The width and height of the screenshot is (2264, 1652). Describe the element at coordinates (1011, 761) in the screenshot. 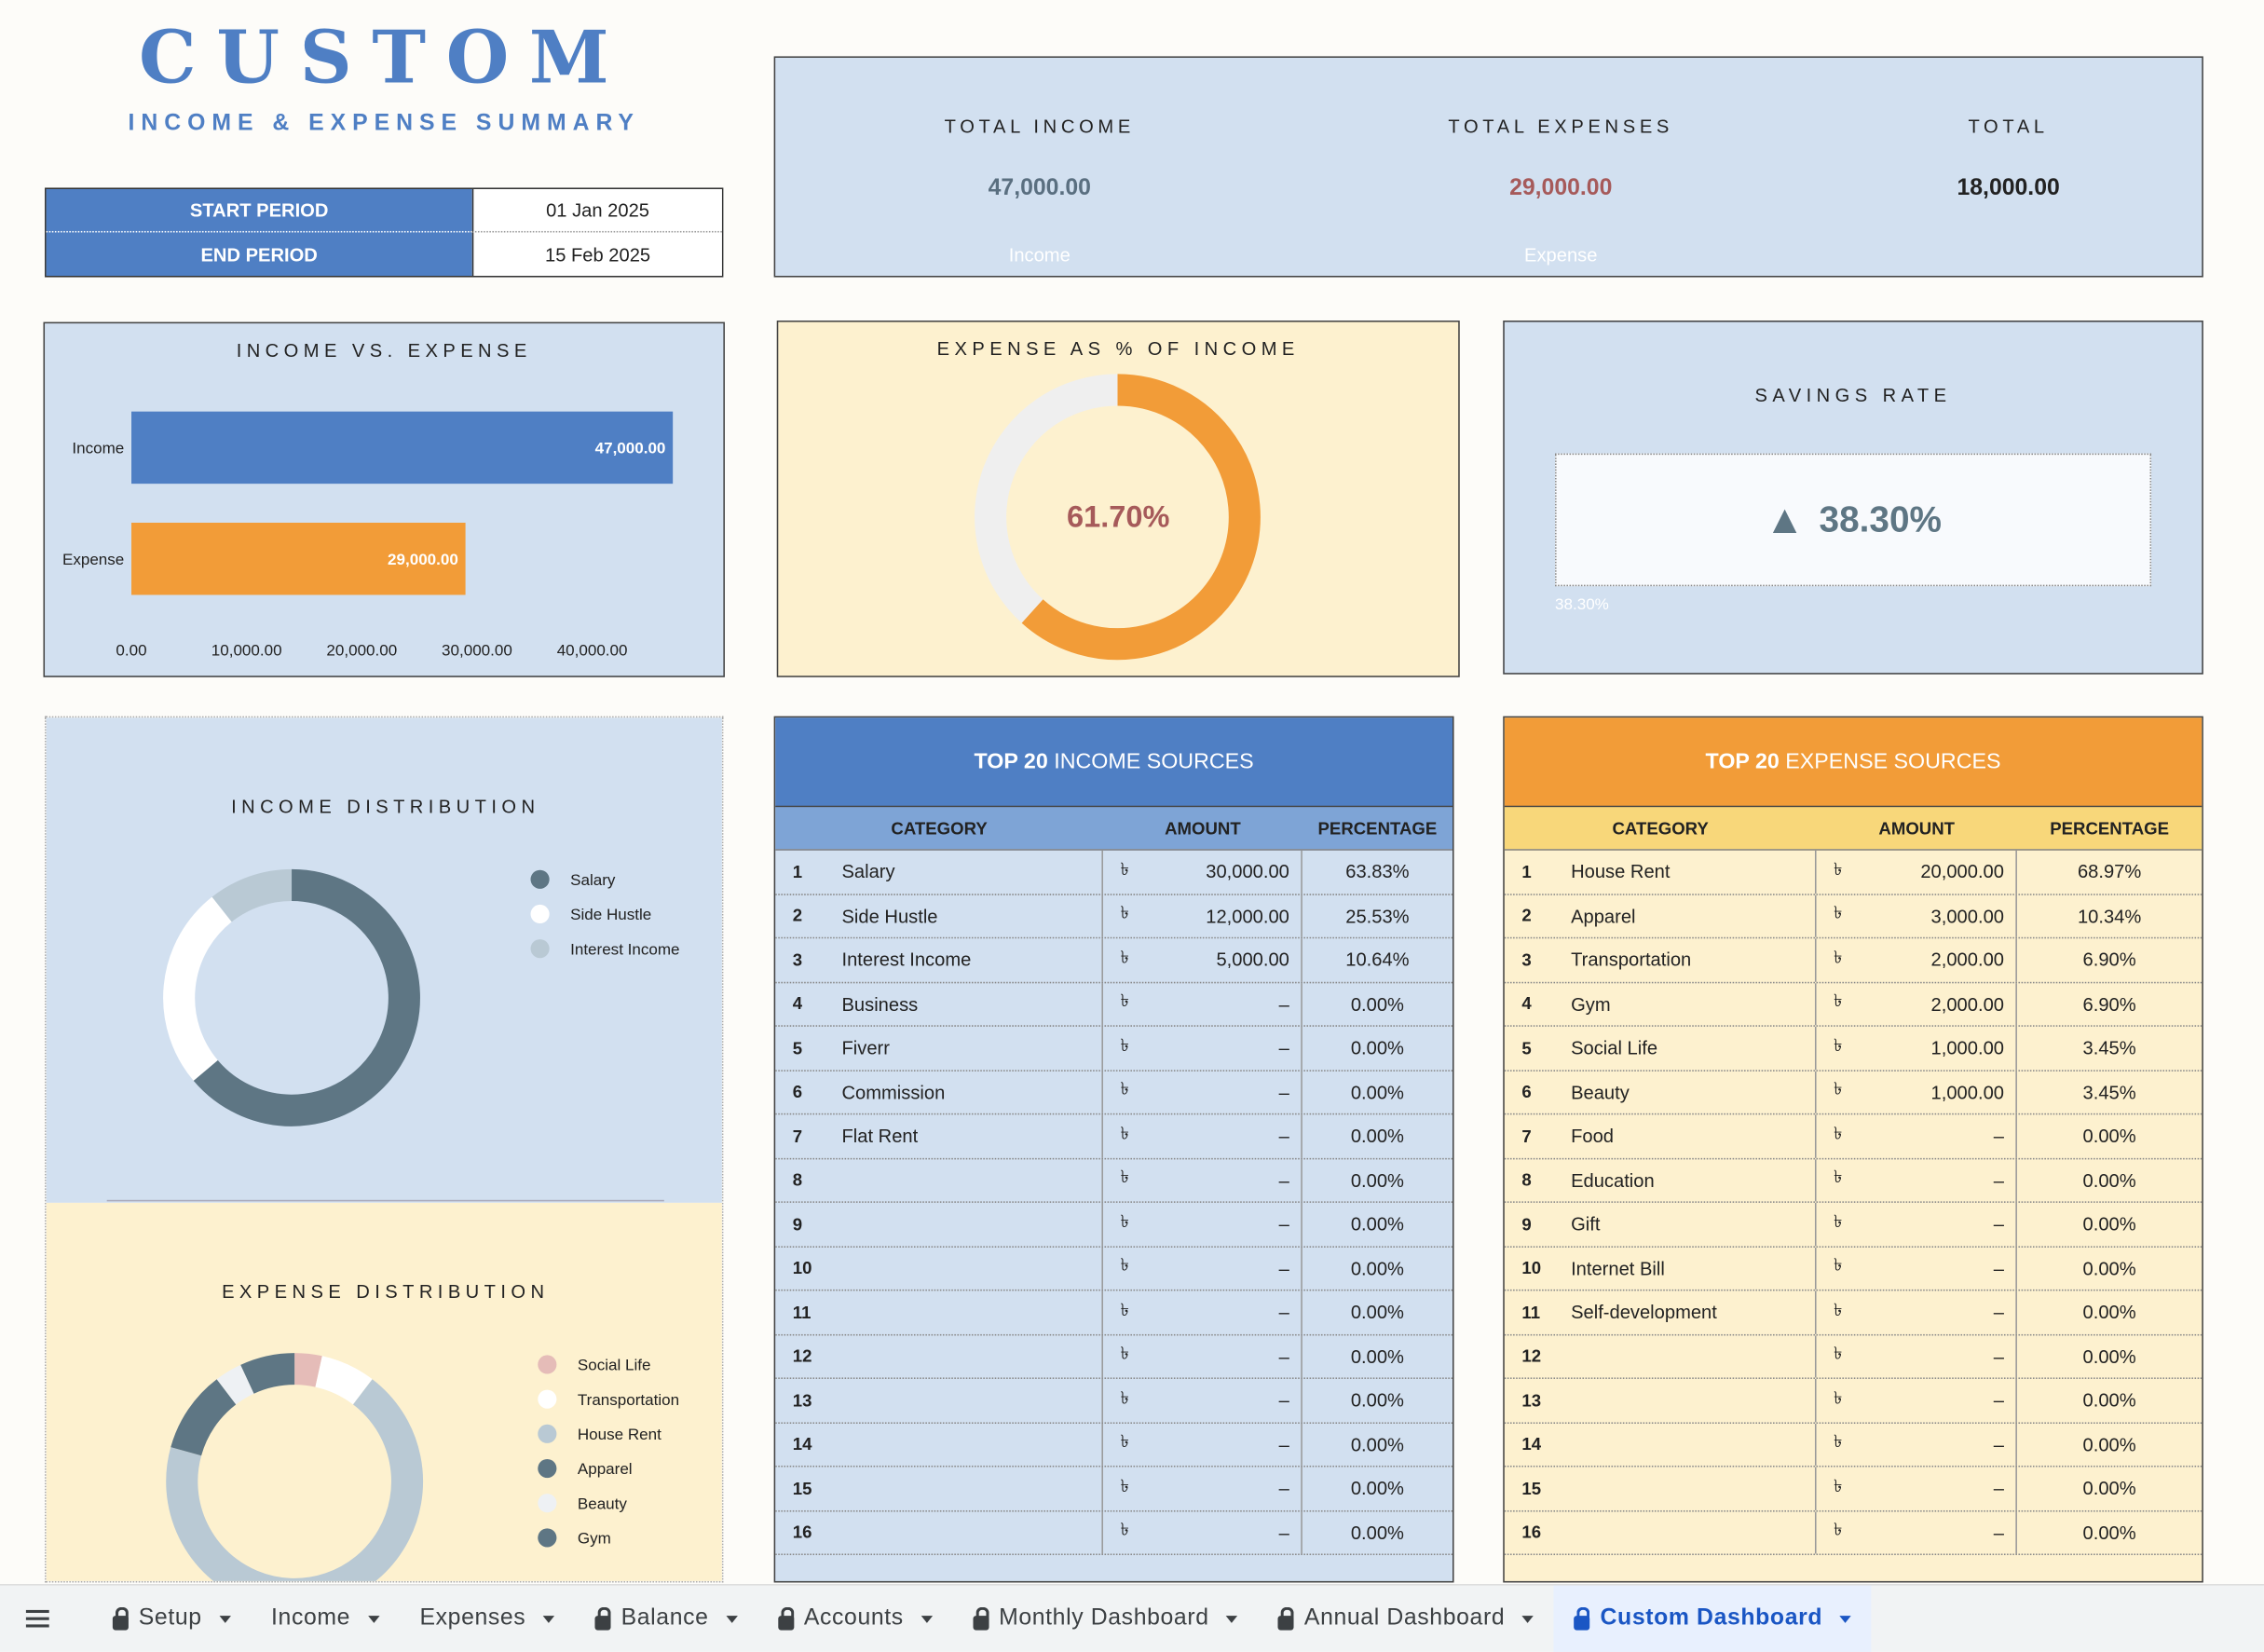

I see `income-table-title-bold: TOP 20` at that location.